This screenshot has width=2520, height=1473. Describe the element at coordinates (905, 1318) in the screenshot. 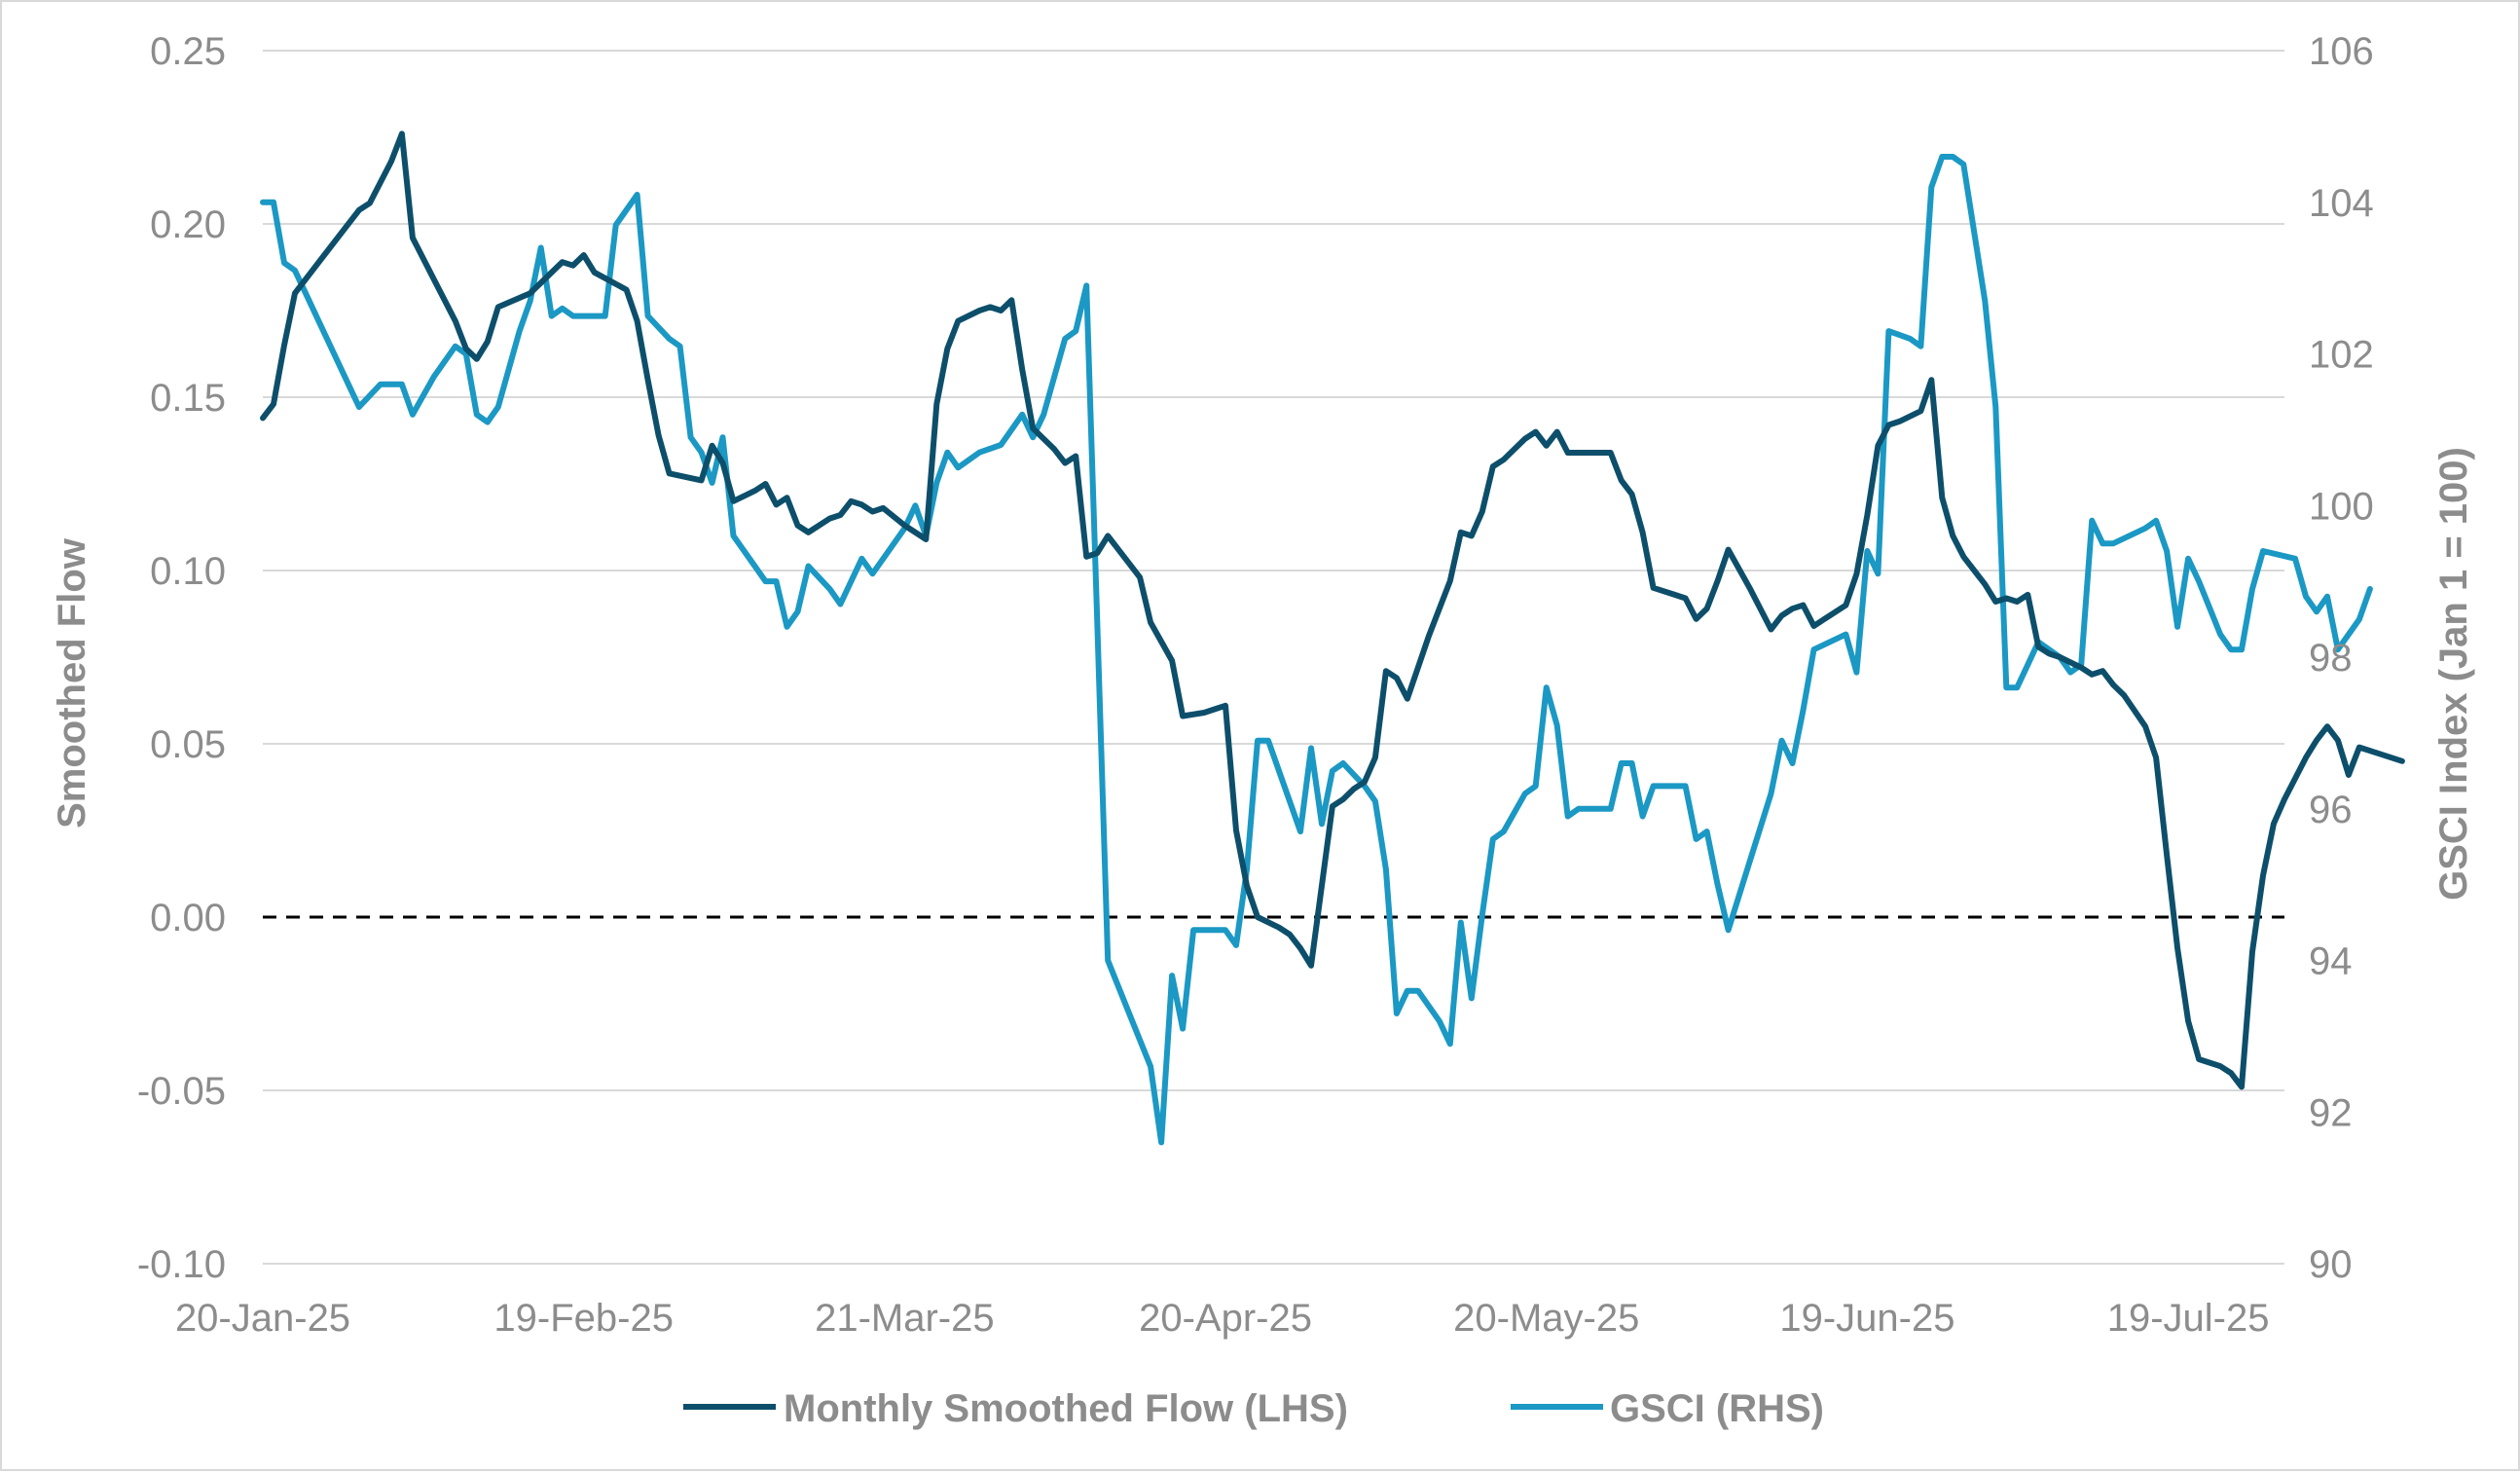

I see `x-tick-label: 21-Mar-25` at that location.